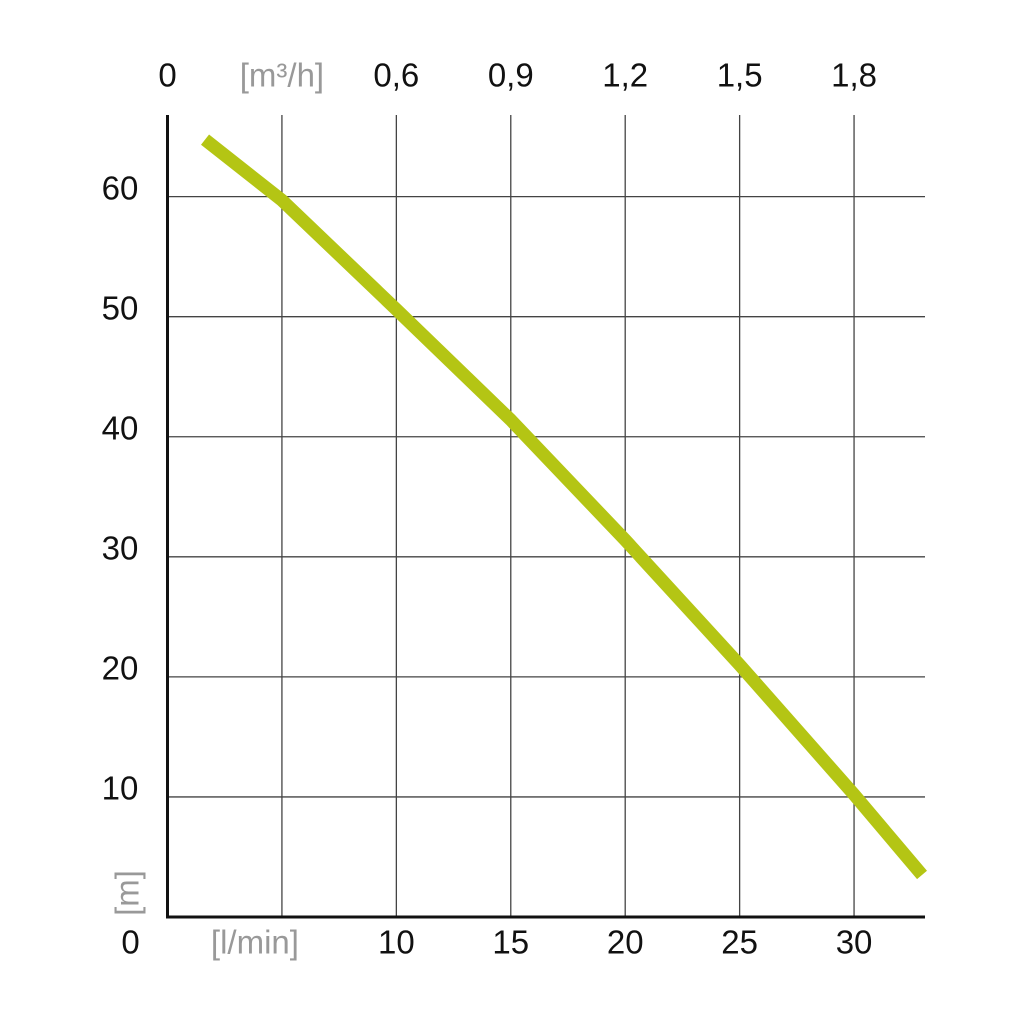 The image size is (1024, 1024). I want to click on x2-tick-label: [m³/h], so click(282, 75).